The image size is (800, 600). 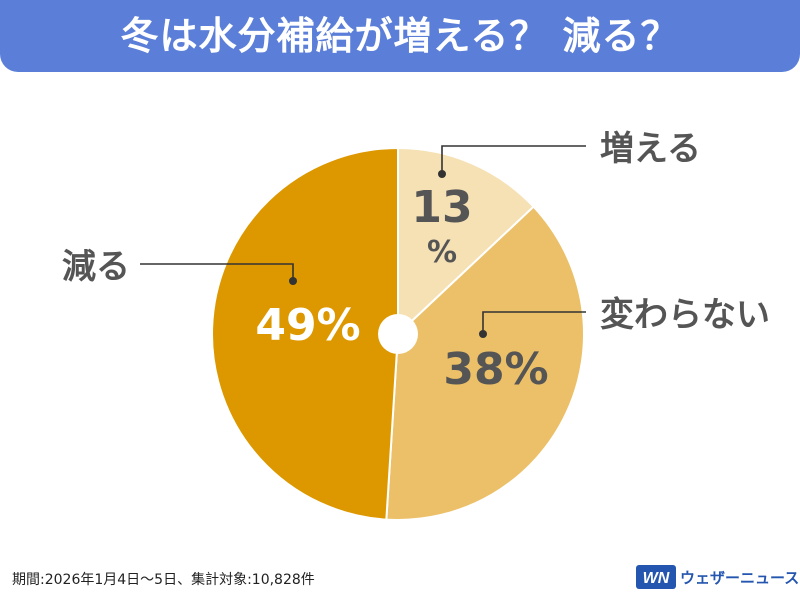 I want to click on weathernews-logo: WN ウェザーニュース, so click(x=717, y=577).